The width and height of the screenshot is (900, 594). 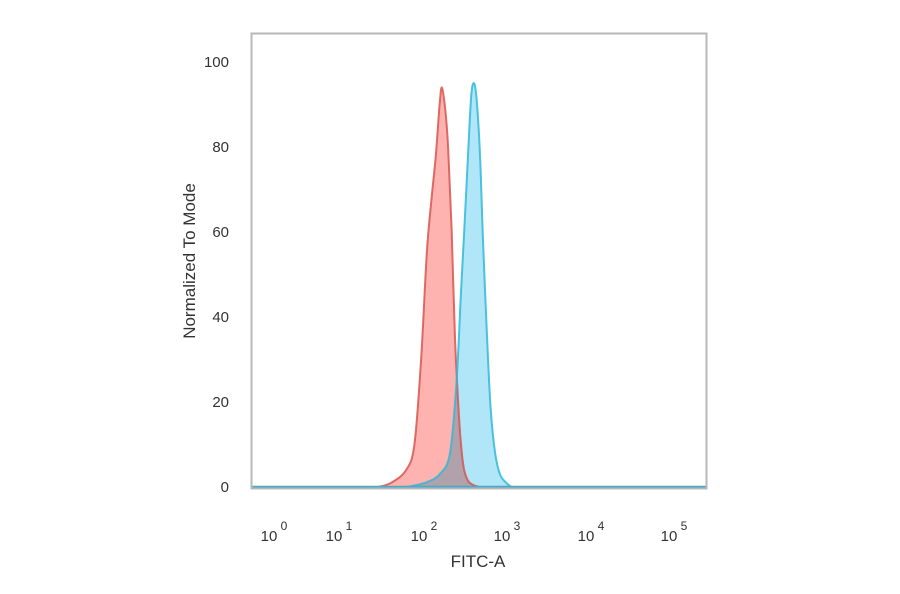 What do you see at coordinates (684, 526) in the screenshot?
I see `svg-text: 5` at bounding box center [684, 526].